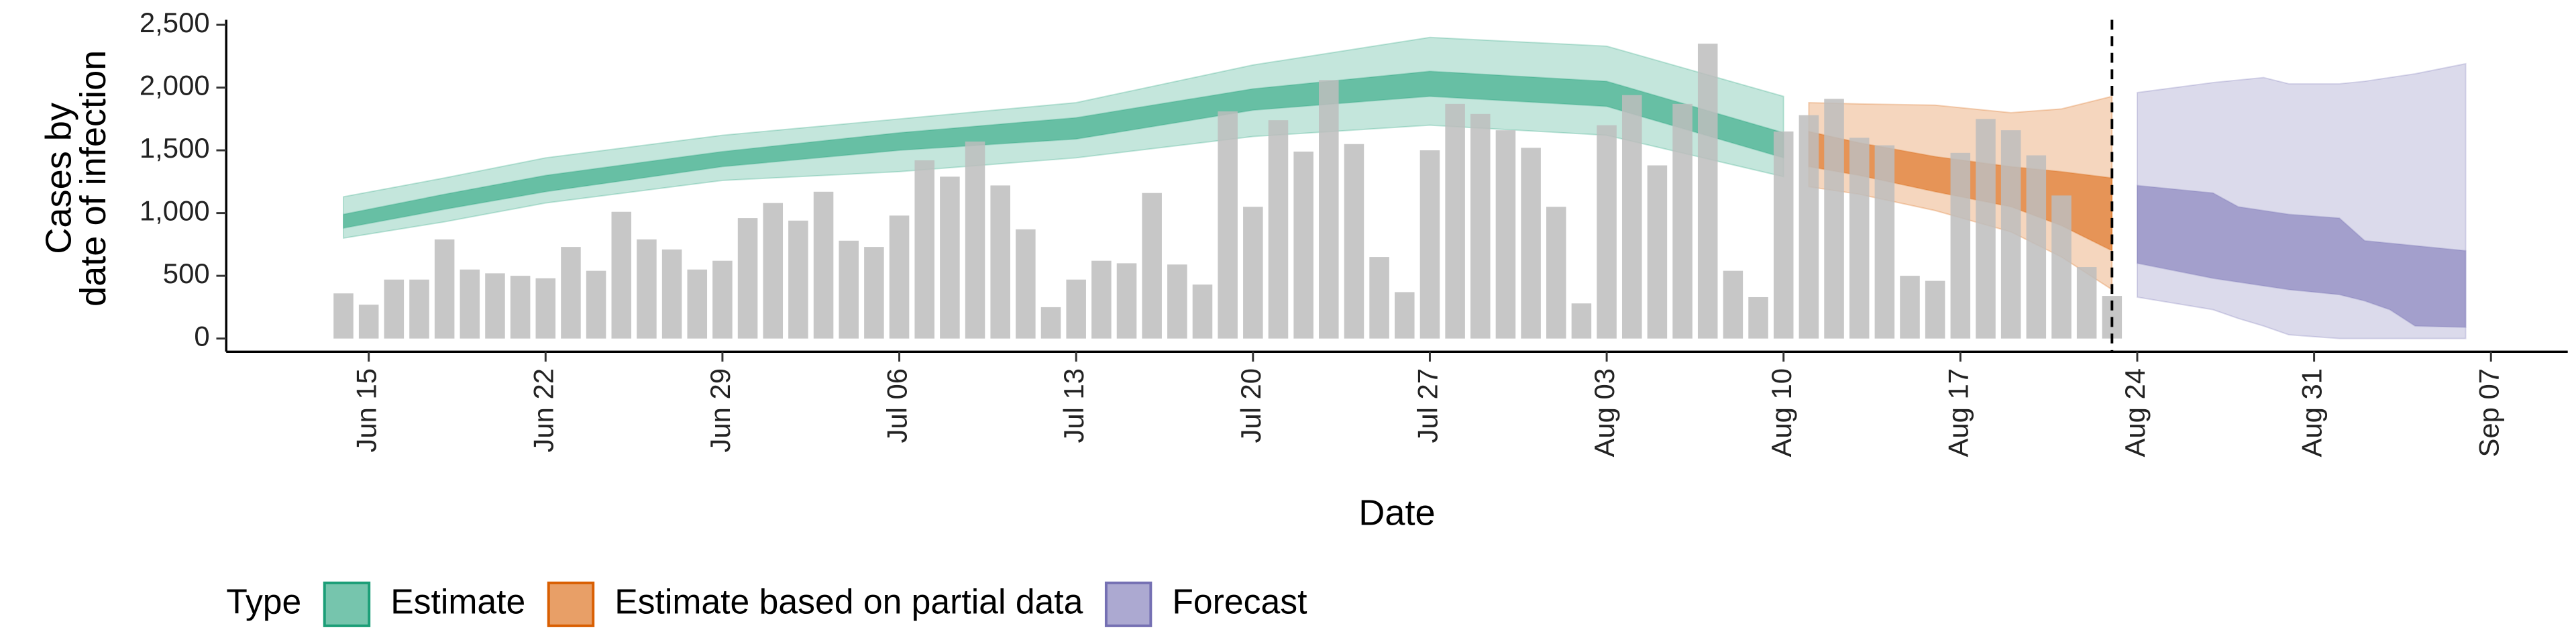  I want to click on x-tick-label: Jul 13, so click(1073, 405).